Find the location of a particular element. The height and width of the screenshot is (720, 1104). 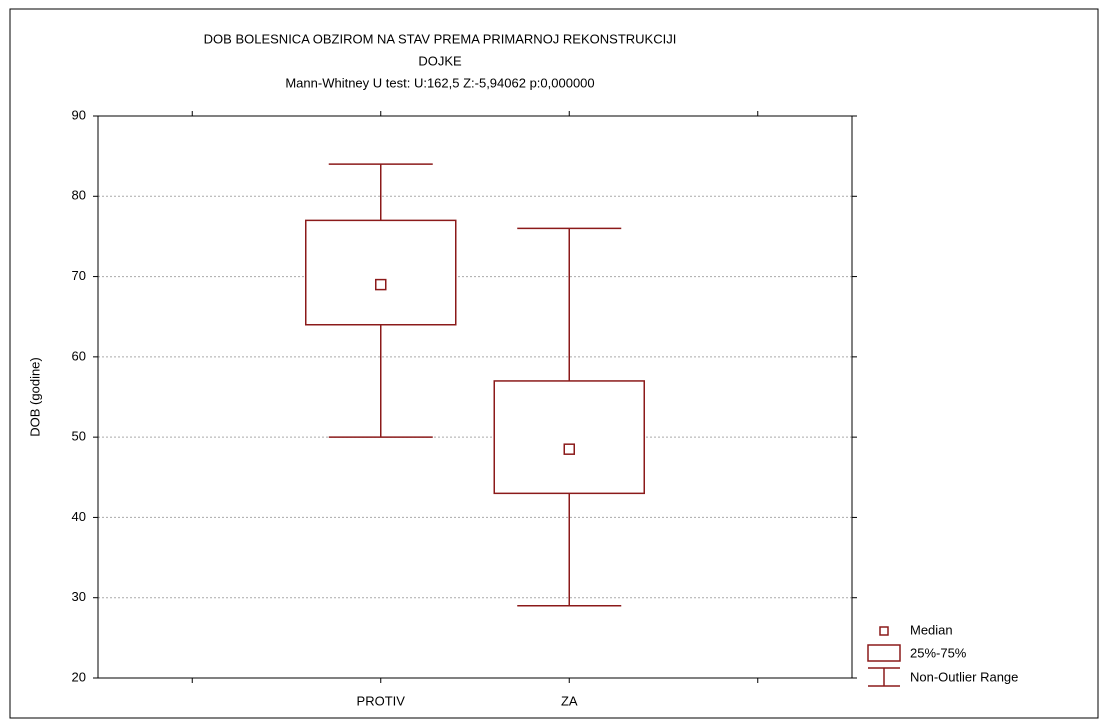

y-tick-label: 80 is located at coordinates (79, 195).